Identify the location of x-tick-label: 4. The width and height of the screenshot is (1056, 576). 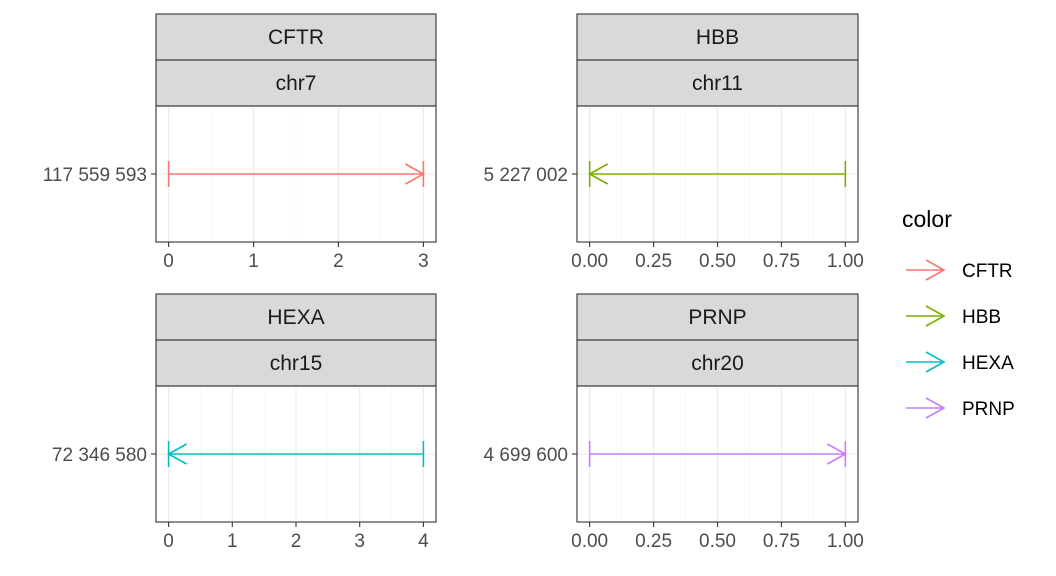
(423, 541).